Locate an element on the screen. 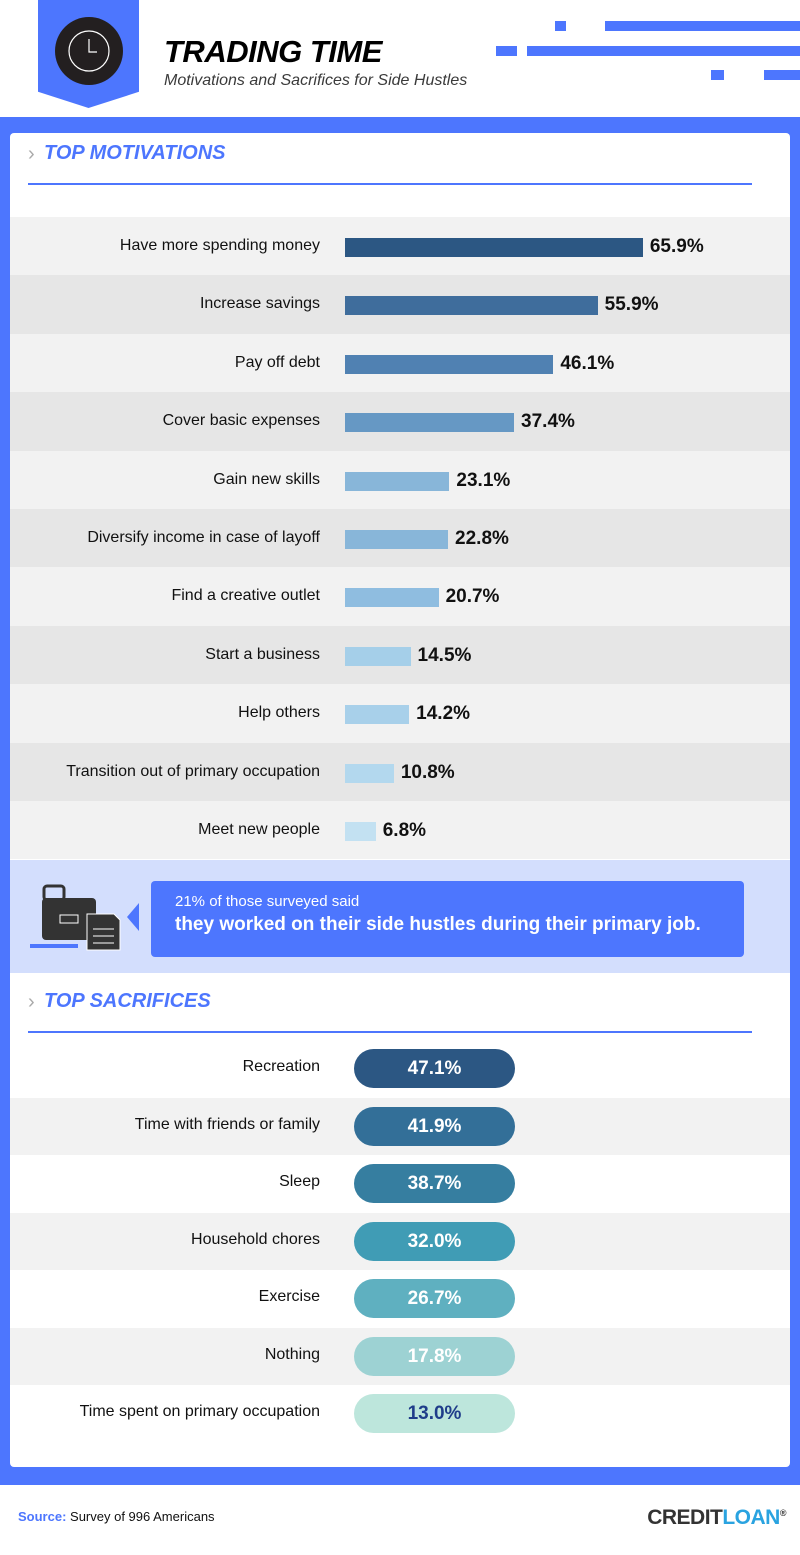 The height and width of the screenshot is (1555, 800). value-label: 14.2% is located at coordinates (443, 714).